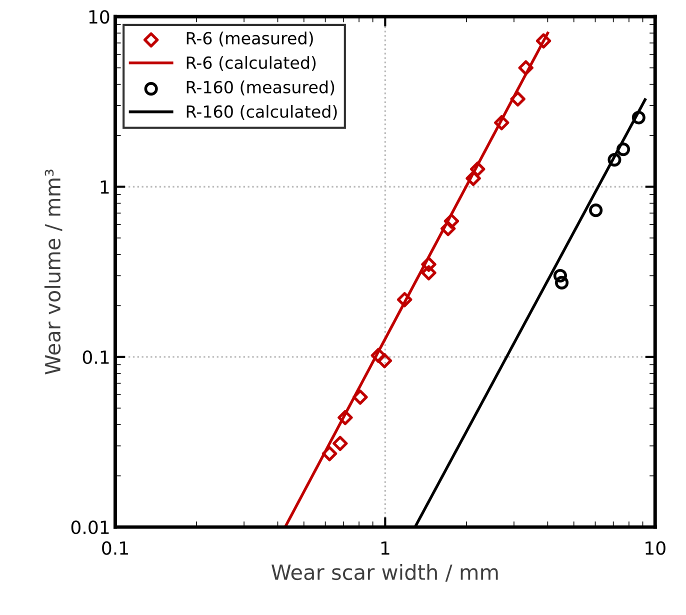 The image size is (686, 615). I want to click on x-tick-label: 10, so click(656, 548).